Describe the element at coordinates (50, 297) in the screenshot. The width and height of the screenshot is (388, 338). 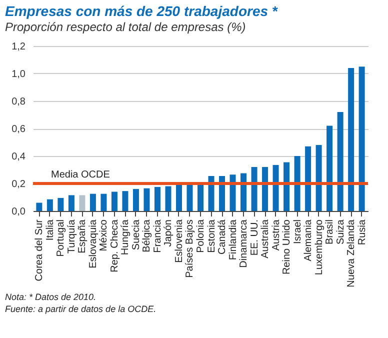
I see `text: Nota: * Datos de 2010.` at that location.